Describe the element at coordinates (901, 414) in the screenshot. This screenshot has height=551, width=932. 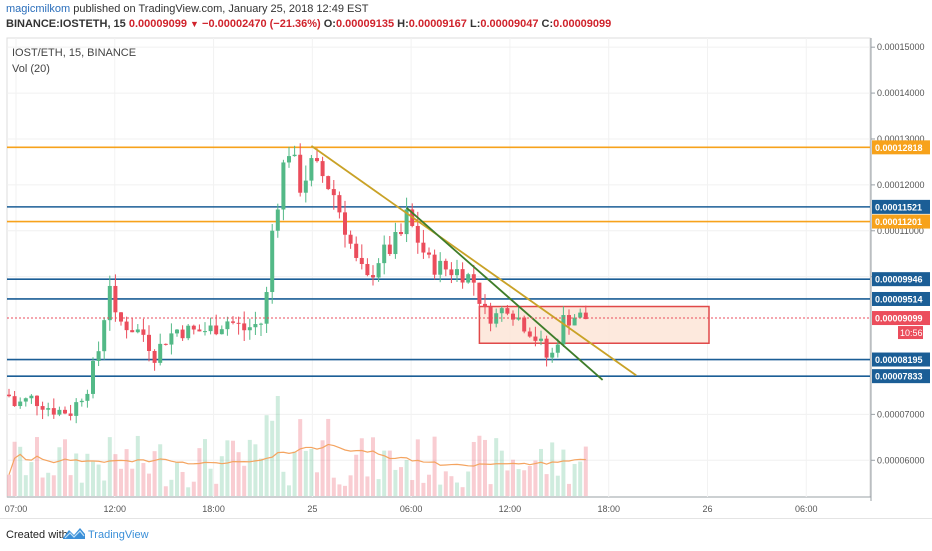
I see `y-tick-label: 0.00007000` at that location.